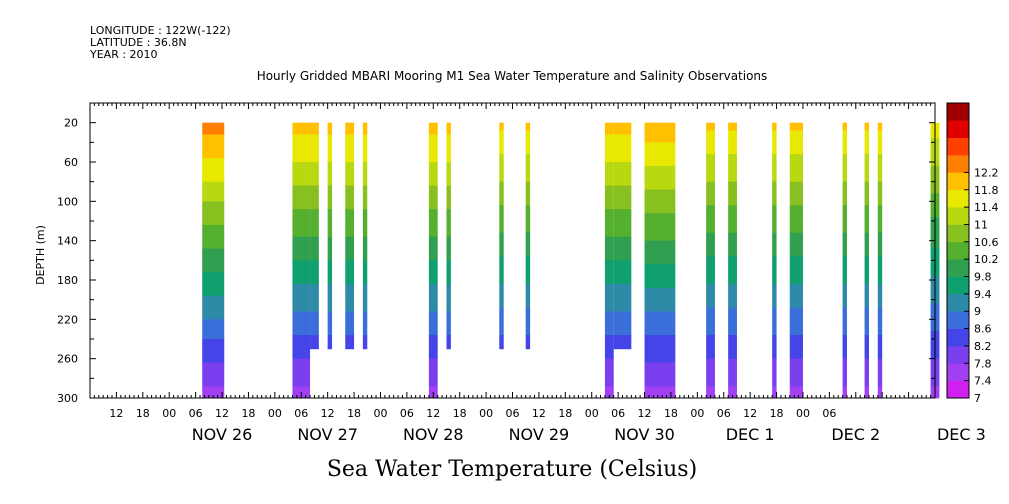  What do you see at coordinates (750, 413) in the screenshot?
I see `x-hour-label: 12` at bounding box center [750, 413].